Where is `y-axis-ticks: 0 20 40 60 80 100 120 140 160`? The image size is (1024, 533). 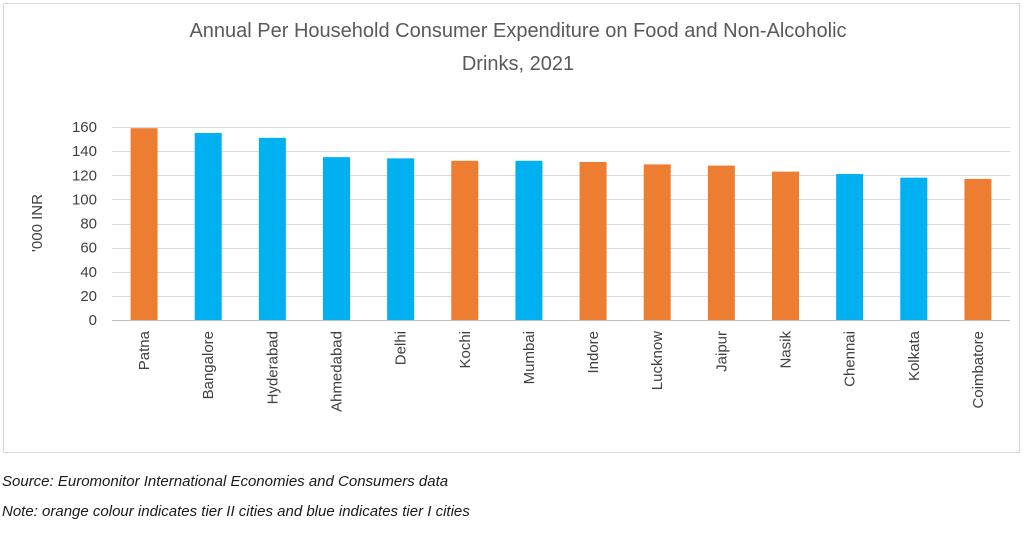 y-axis-ticks: 0 20 40 60 80 100 120 140 160 is located at coordinates (84, 224).